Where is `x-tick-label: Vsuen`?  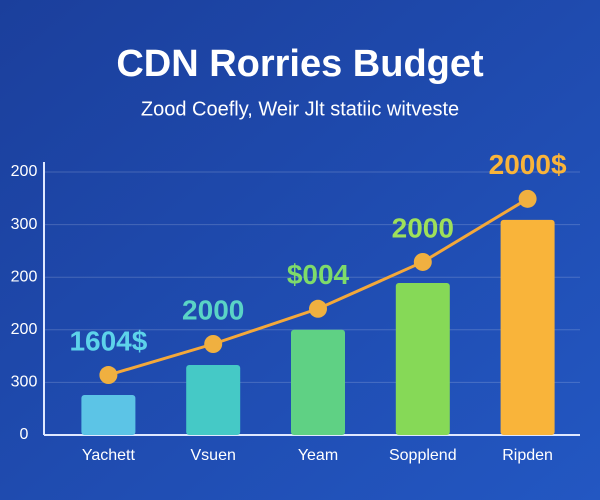
x-tick-label: Vsuen is located at coordinates (213, 455).